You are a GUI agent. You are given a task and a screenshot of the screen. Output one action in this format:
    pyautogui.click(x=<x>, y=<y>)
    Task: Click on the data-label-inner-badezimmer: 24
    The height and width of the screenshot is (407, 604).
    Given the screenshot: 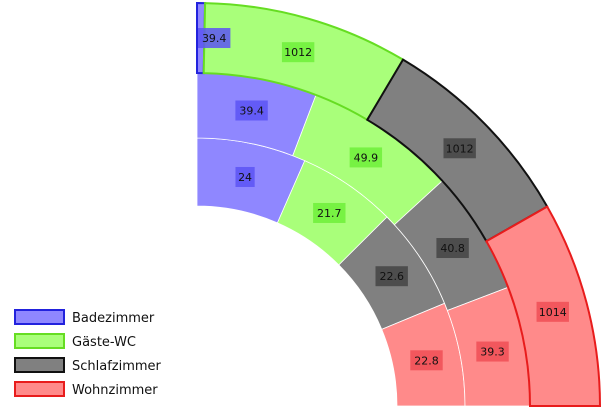 What is the action you would take?
    pyautogui.click(x=245, y=176)
    